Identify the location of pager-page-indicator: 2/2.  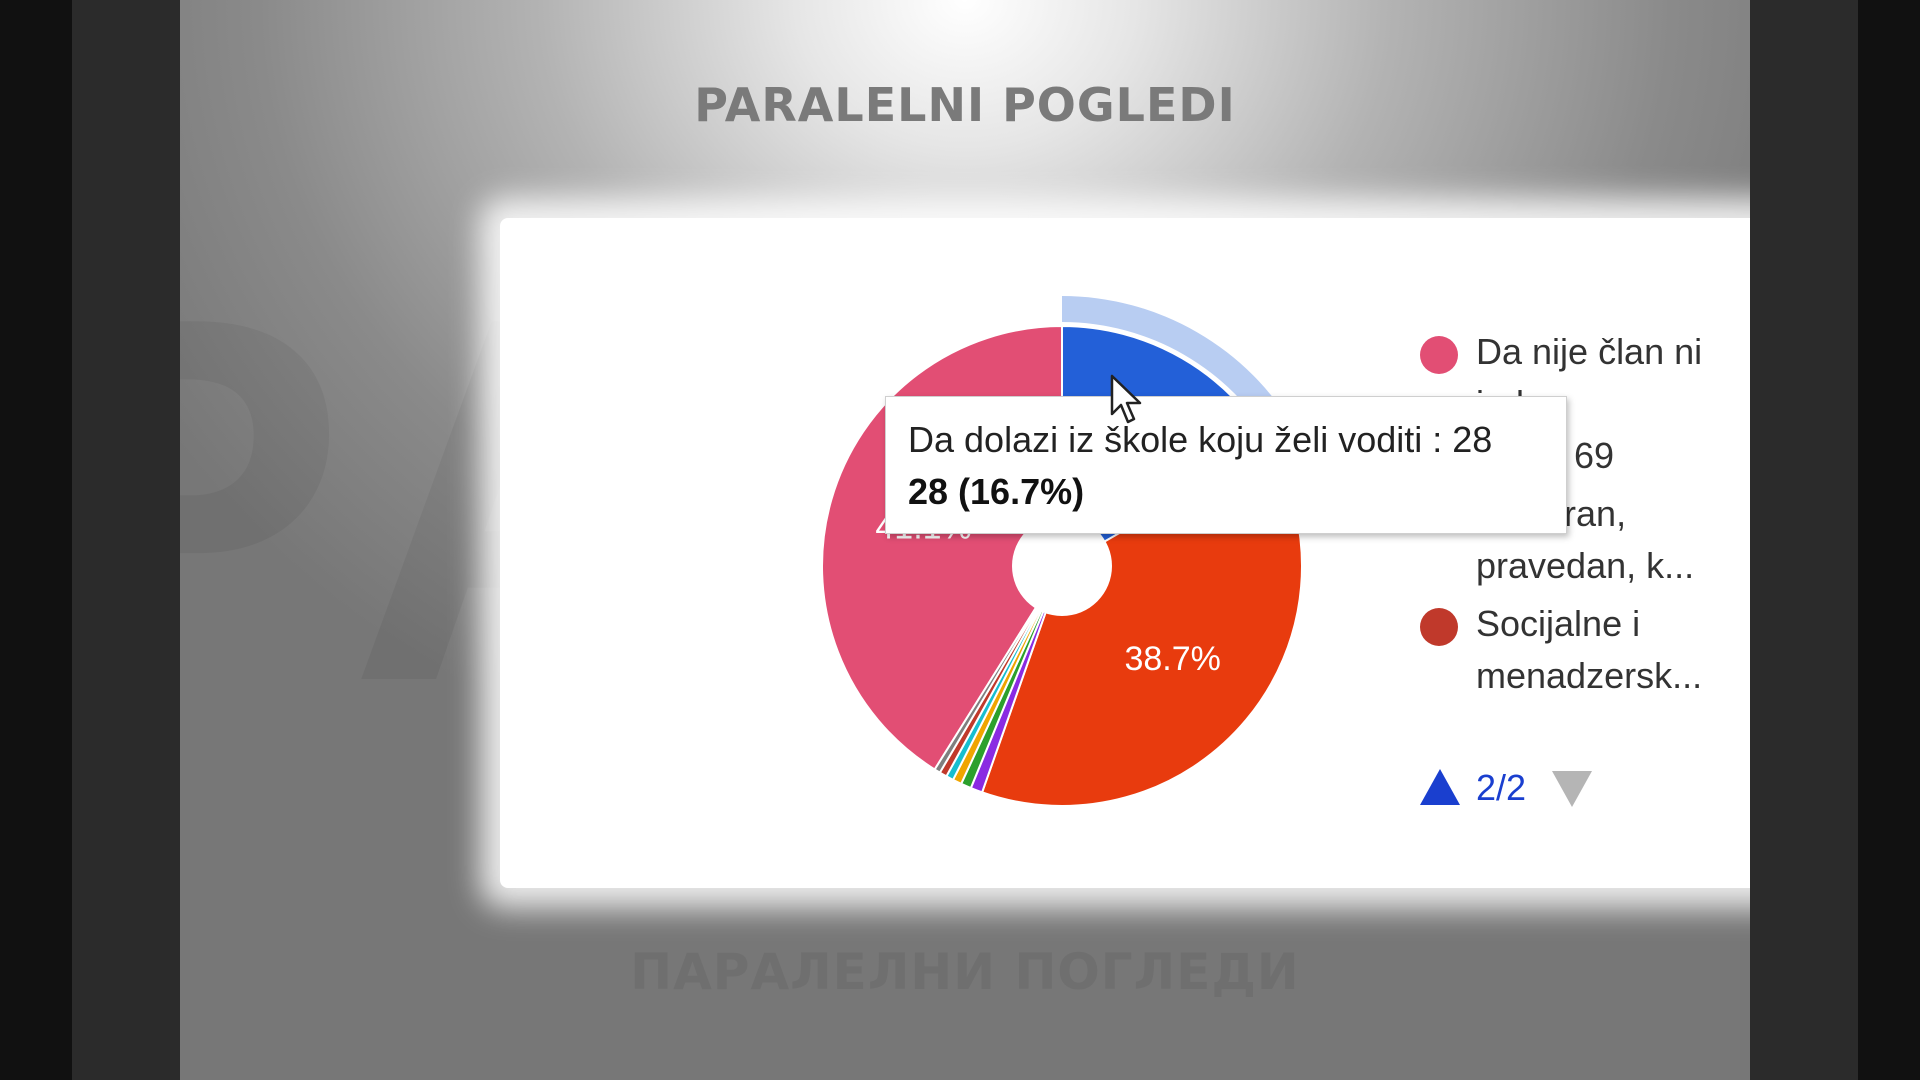
(1501, 787).